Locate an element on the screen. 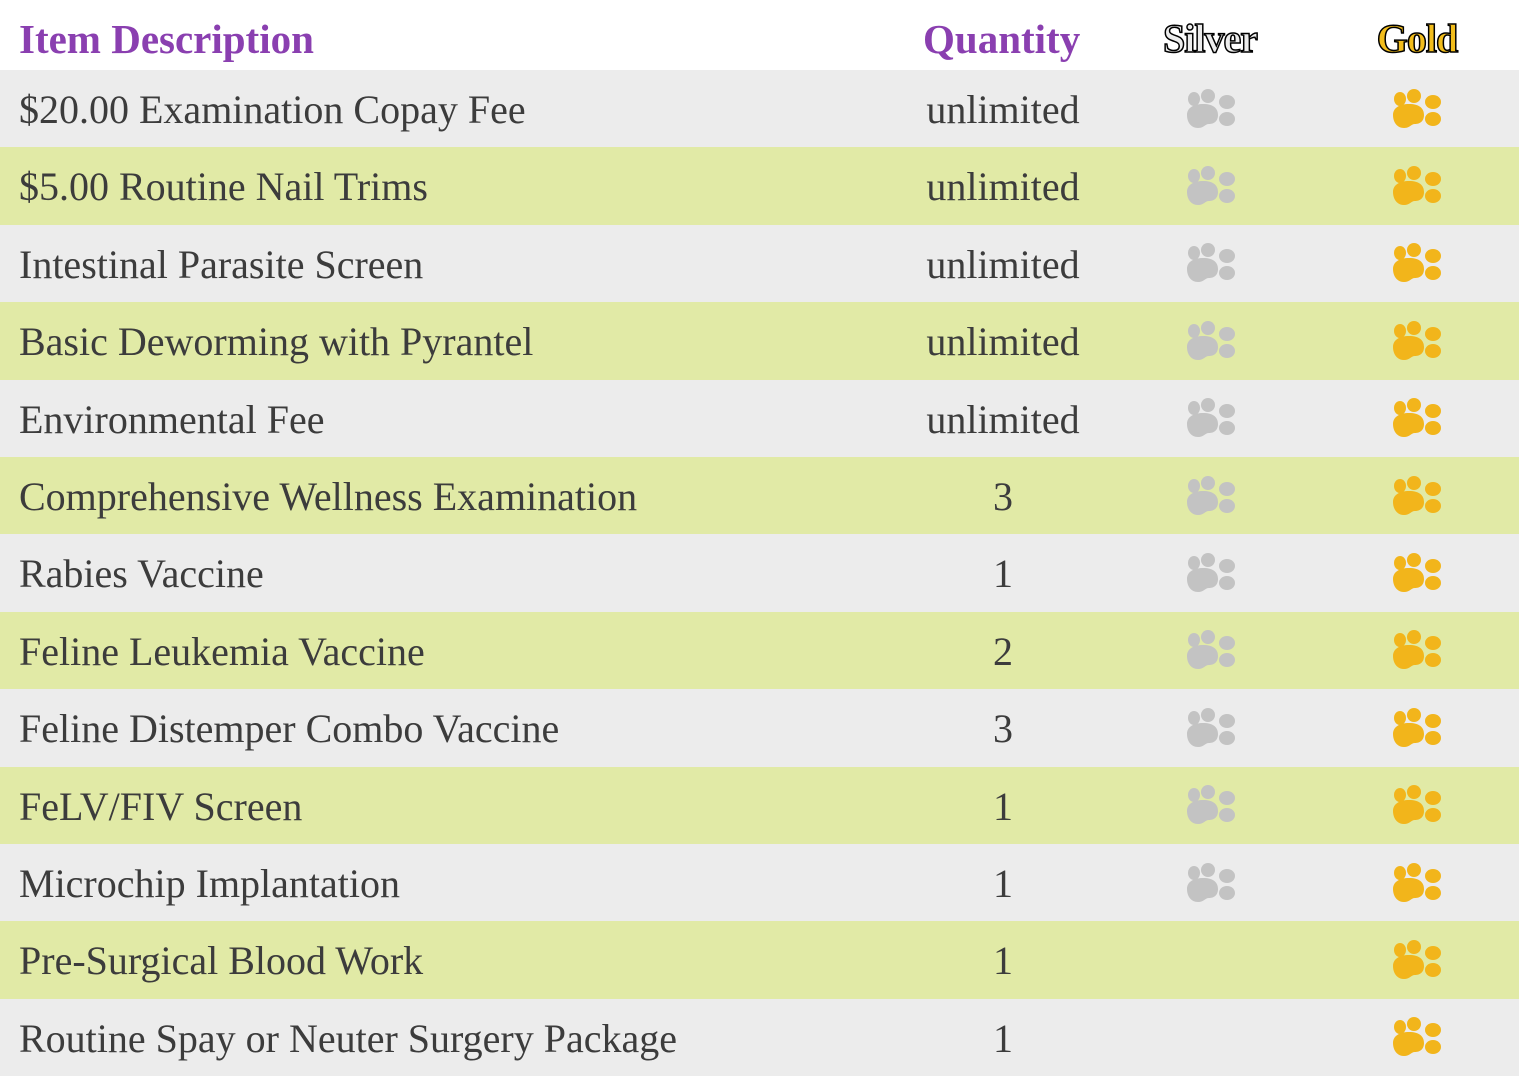 This screenshot has height=1079, width=1519. item-description: $20.00 Examination Copay Fee is located at coordinates (272, 109).